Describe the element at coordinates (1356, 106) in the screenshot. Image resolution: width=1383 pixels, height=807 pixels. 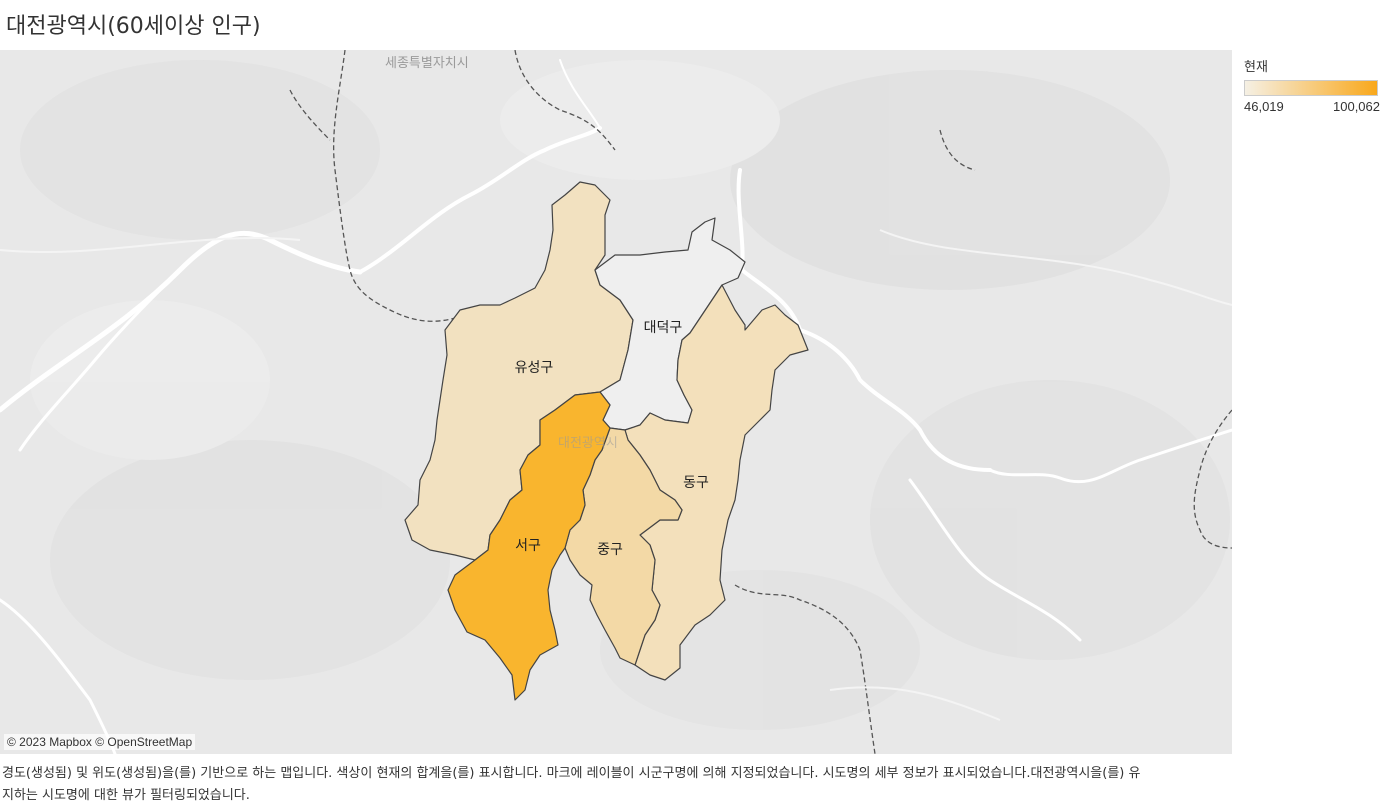
I see `legend-max-label: 100,062` at that location.